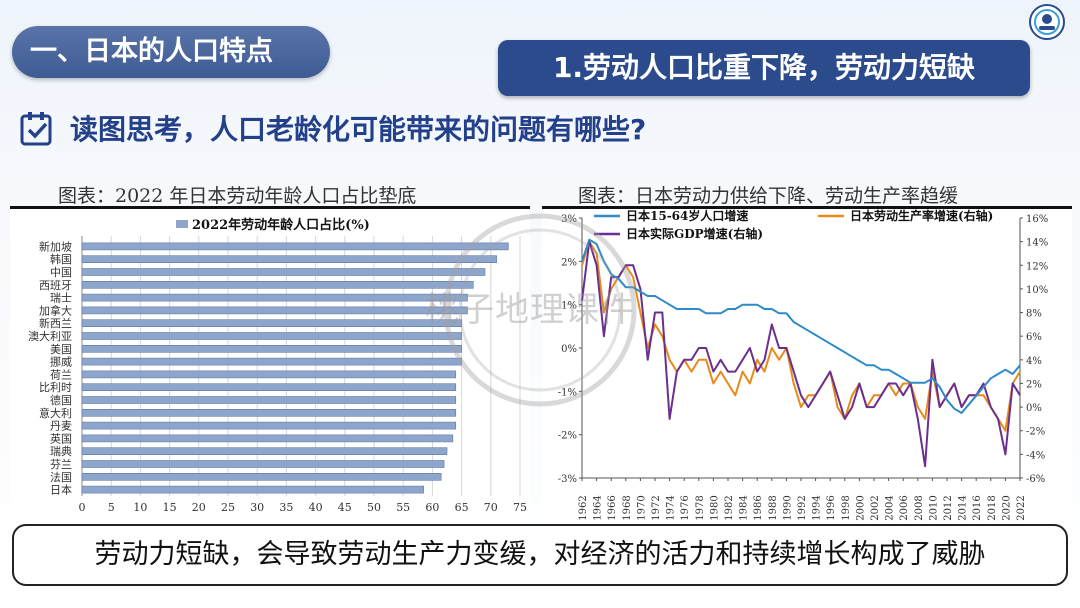 This screenshot has height=608, width=1080. I want to click on y-tick-label: 丹麦, so click(61, 426).